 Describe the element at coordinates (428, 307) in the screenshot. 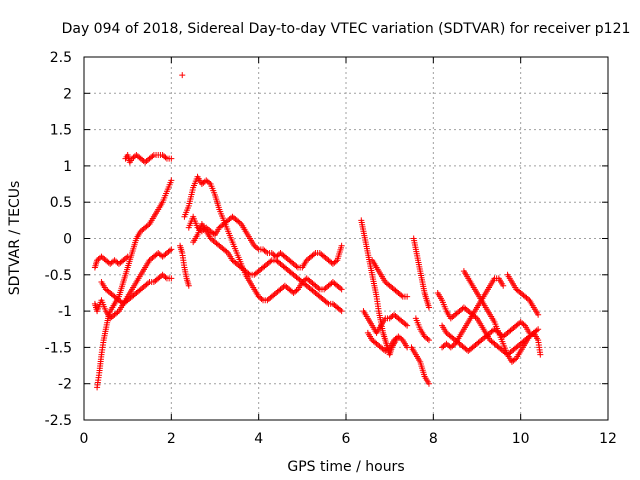

I see `data-point-track-o` at that location.